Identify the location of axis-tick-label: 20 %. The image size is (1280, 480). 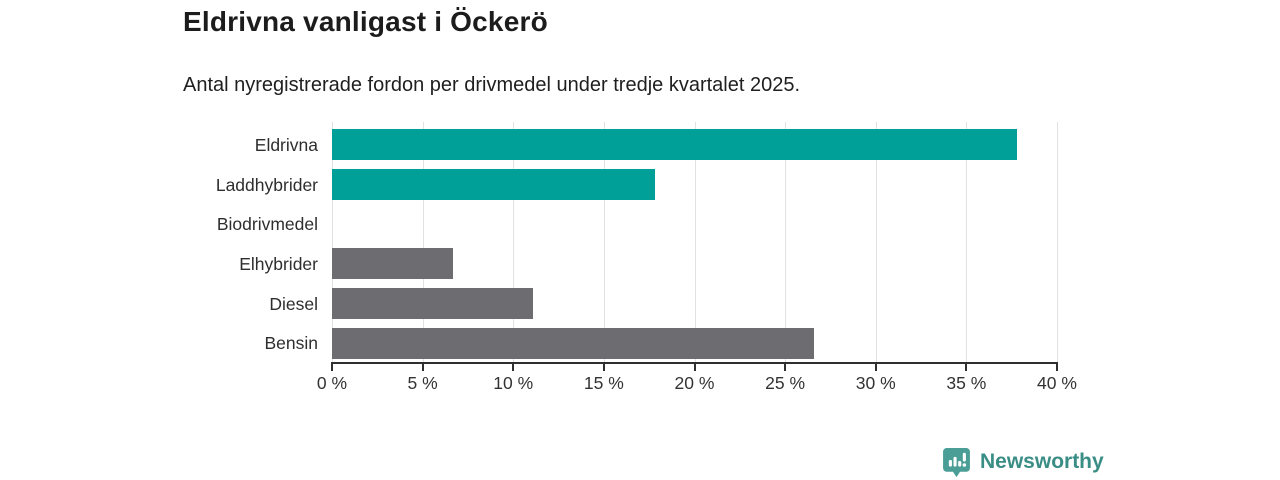
(694, 383).